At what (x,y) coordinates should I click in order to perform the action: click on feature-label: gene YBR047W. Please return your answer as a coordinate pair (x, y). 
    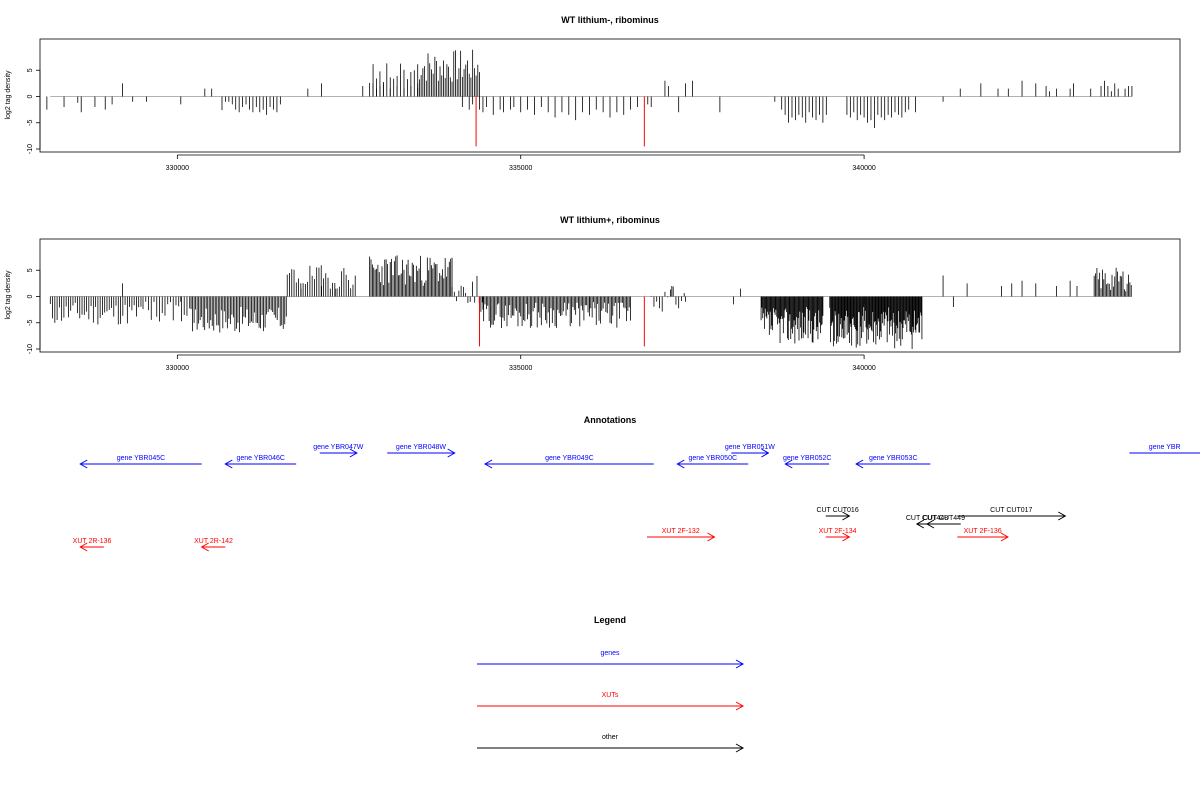
    Looking at the image, I should click on (338, 447).